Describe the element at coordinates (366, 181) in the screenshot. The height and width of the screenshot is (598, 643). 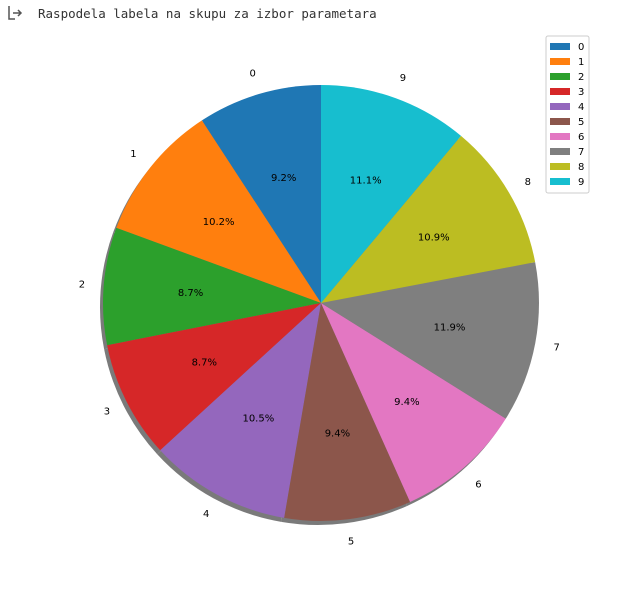
I see `percent-label-9: 11.1%` at that location.